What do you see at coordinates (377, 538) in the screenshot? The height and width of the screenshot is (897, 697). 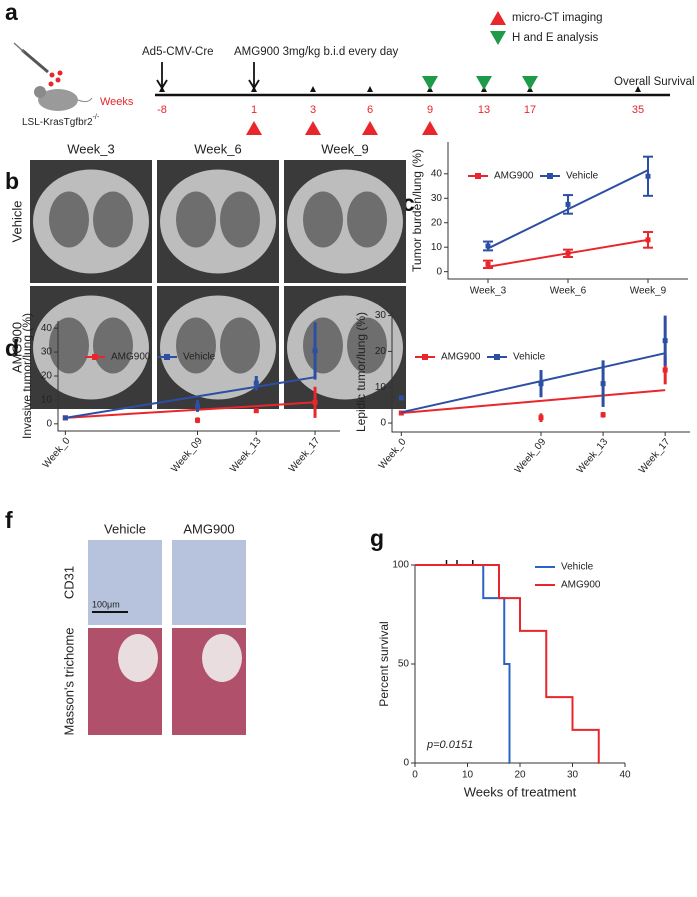 I see `panel-label: g` at bounding box center [377, 538].